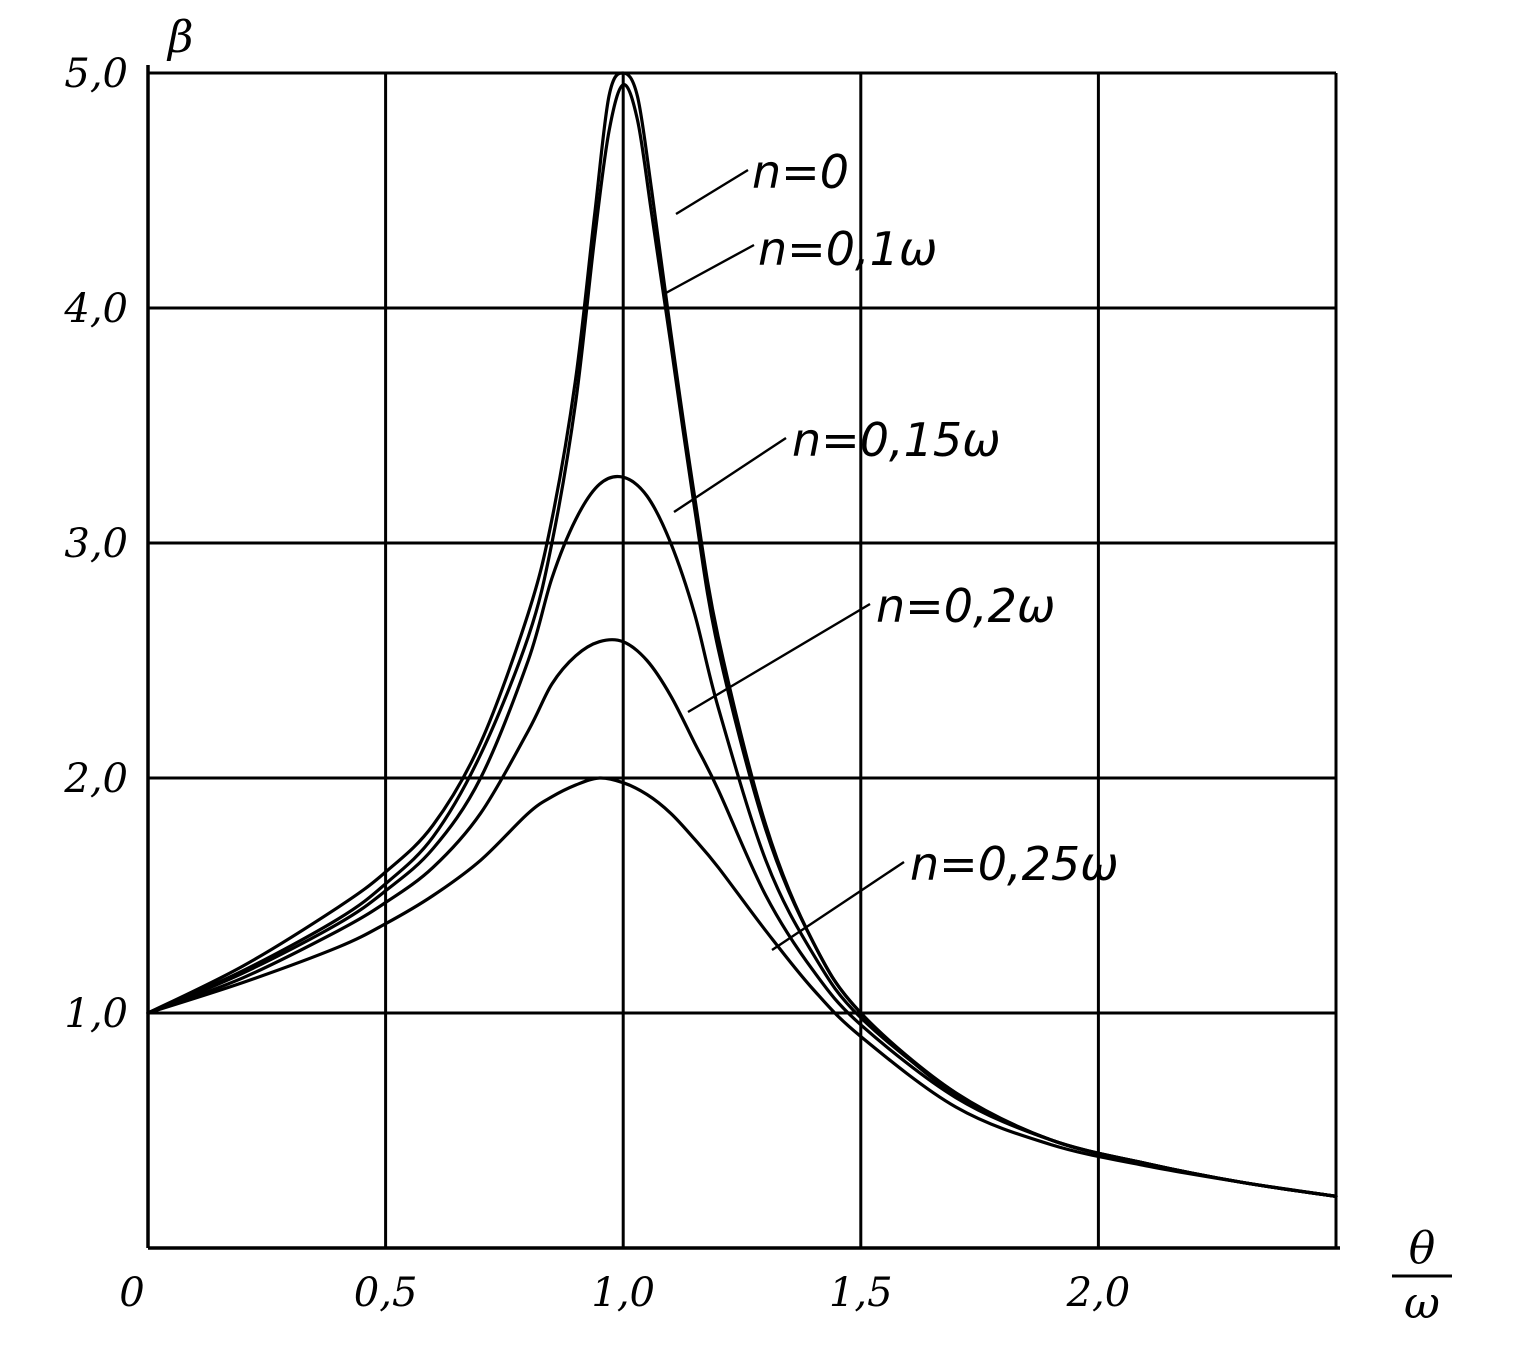  What do you see at coordinates (784, 559) in the screenshot?
I see `label-leaders` at bounding box center [784, 559].